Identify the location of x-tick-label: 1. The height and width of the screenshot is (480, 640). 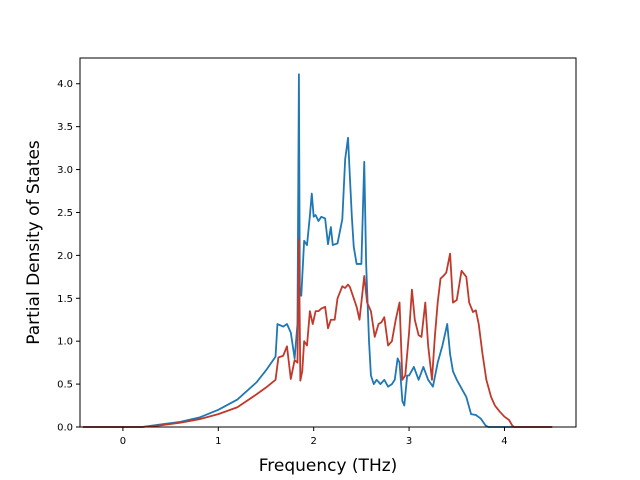
(218, 441).